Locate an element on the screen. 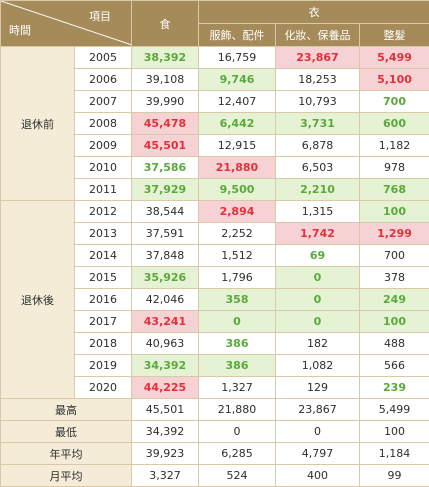 Image resolution: width=429 pixels, height=487 pixels. year-cell: 2005 is located at coordinates (103, 58).